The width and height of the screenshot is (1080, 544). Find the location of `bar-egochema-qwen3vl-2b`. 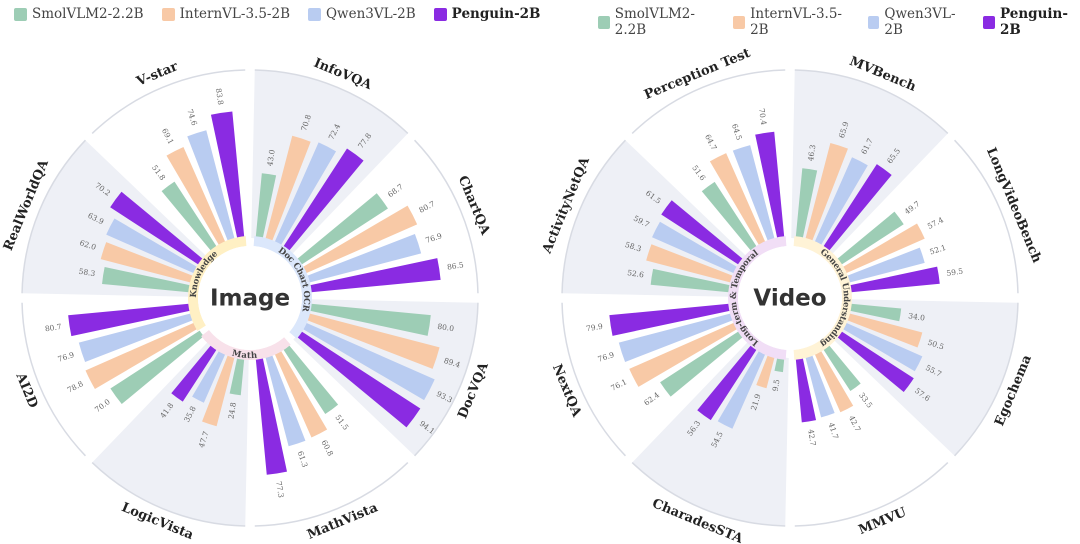

bar-egochema-qwen3vl-2b is located at coordinates (882, 347).